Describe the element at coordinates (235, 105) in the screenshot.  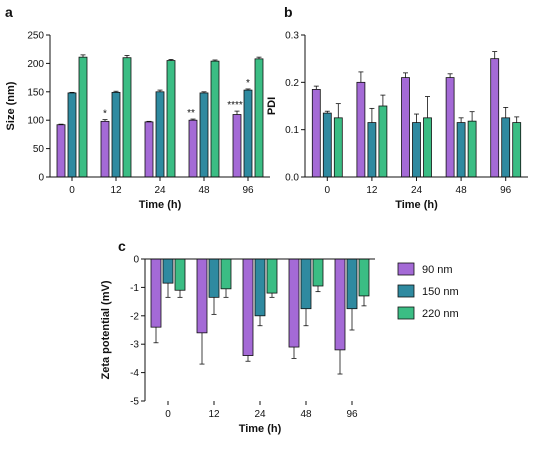
I see `significance-marker: ****` at that location.